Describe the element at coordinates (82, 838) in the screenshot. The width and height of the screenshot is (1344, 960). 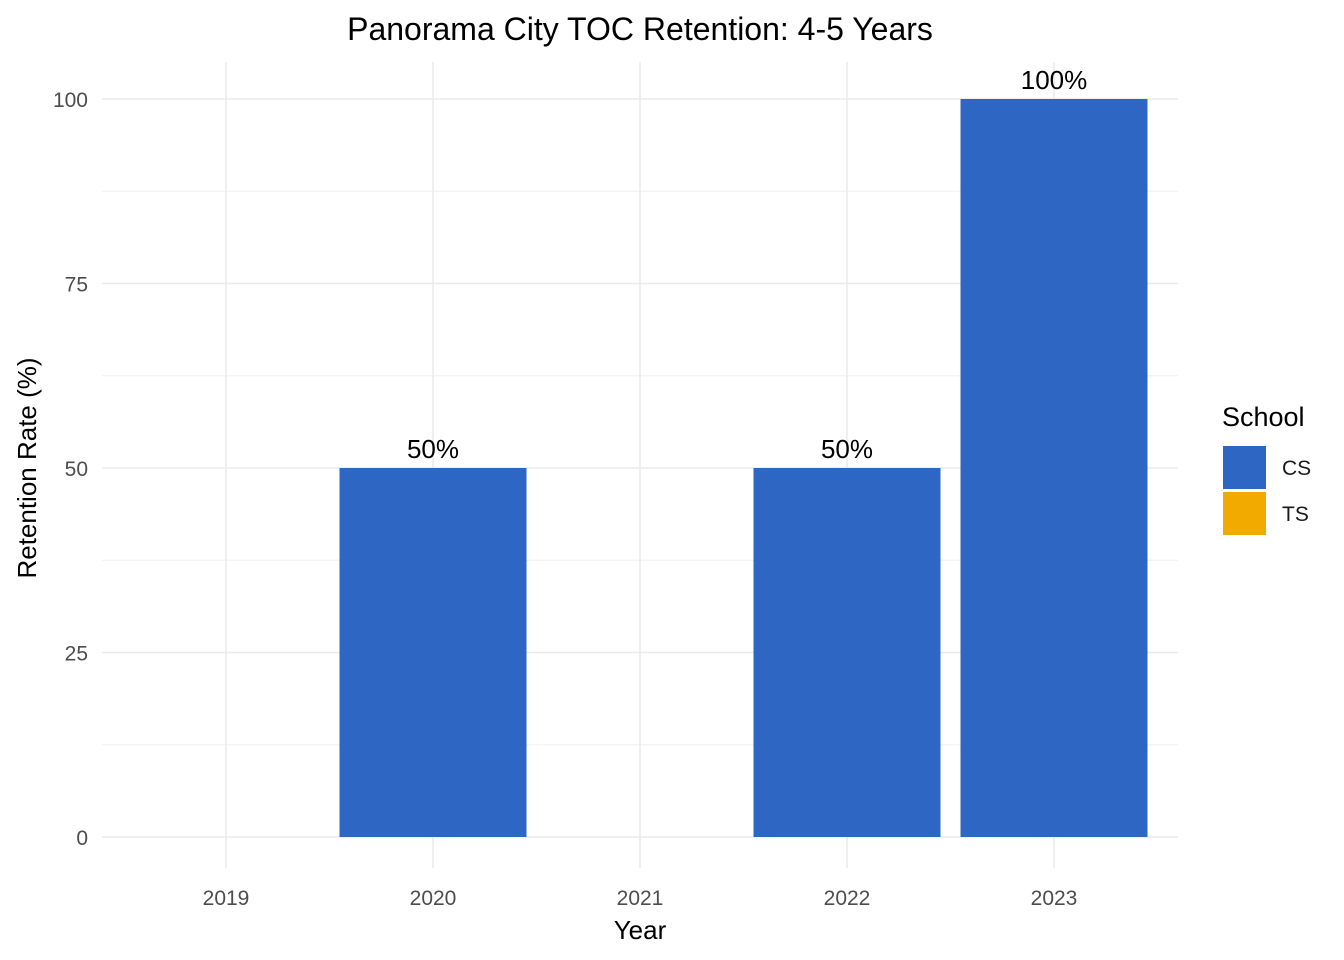
I see `y-tick-label: 0` at that location.